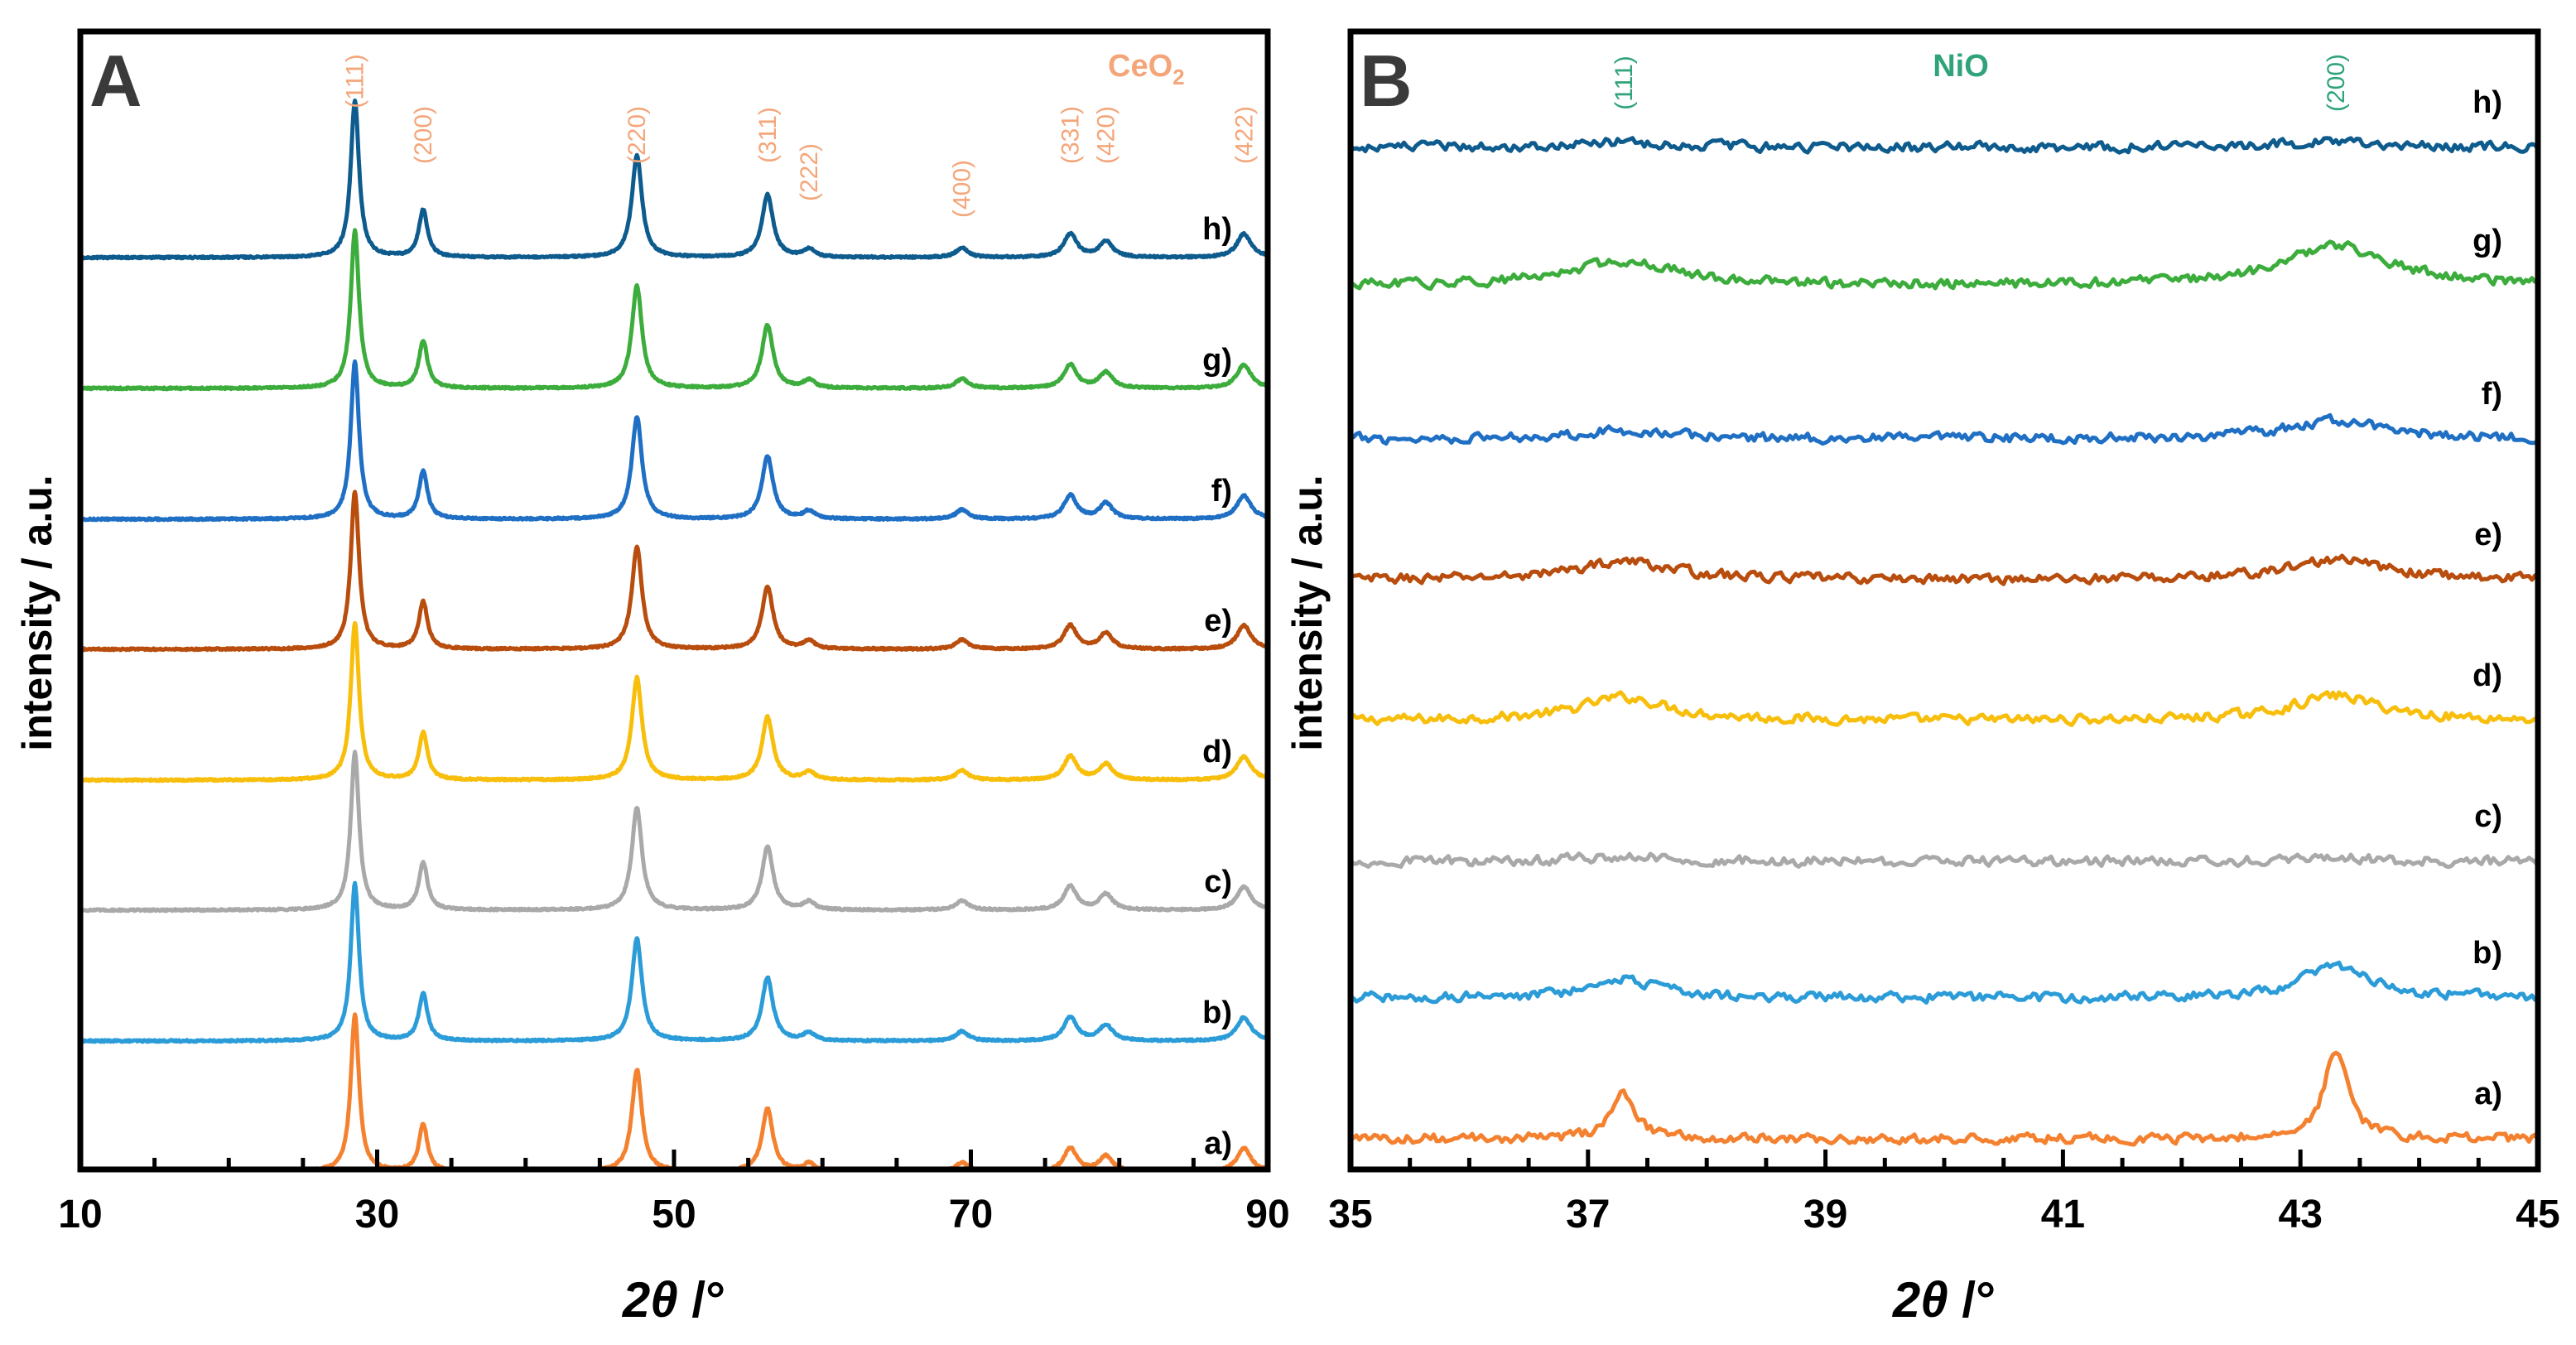  What do you see at coordinates (1972, 1300) in the screenshot?
I see `panel-b-xlabel-unit: /°` at bounding box center [1972, 1300].